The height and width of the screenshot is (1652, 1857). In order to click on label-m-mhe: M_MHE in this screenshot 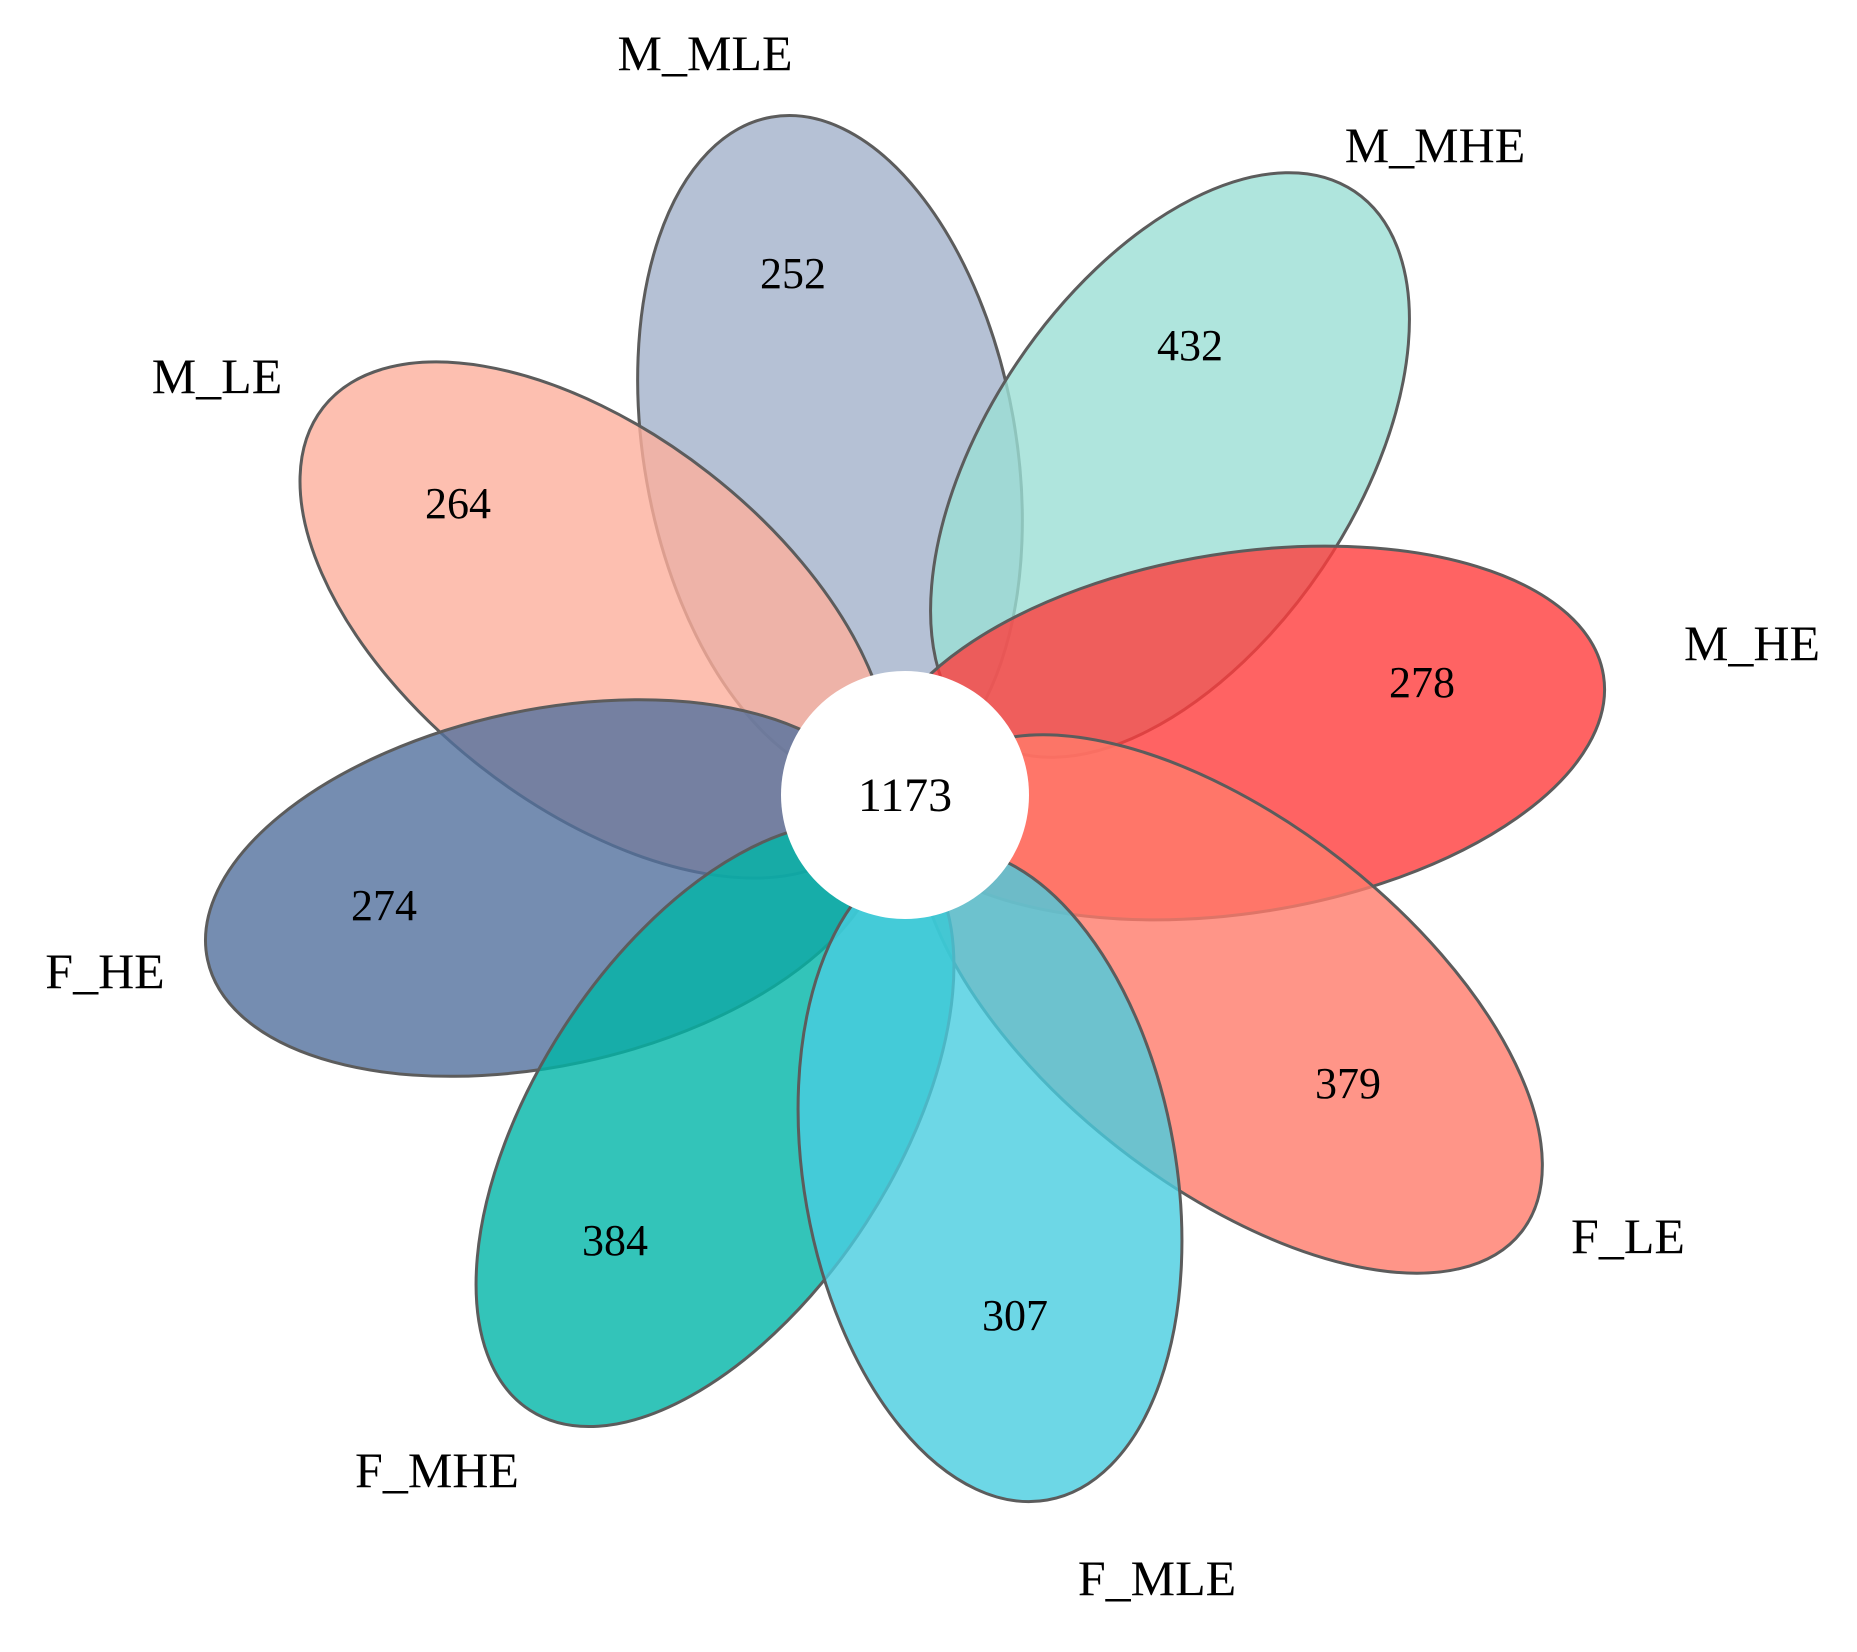, I will do `click(1435, 145)`.